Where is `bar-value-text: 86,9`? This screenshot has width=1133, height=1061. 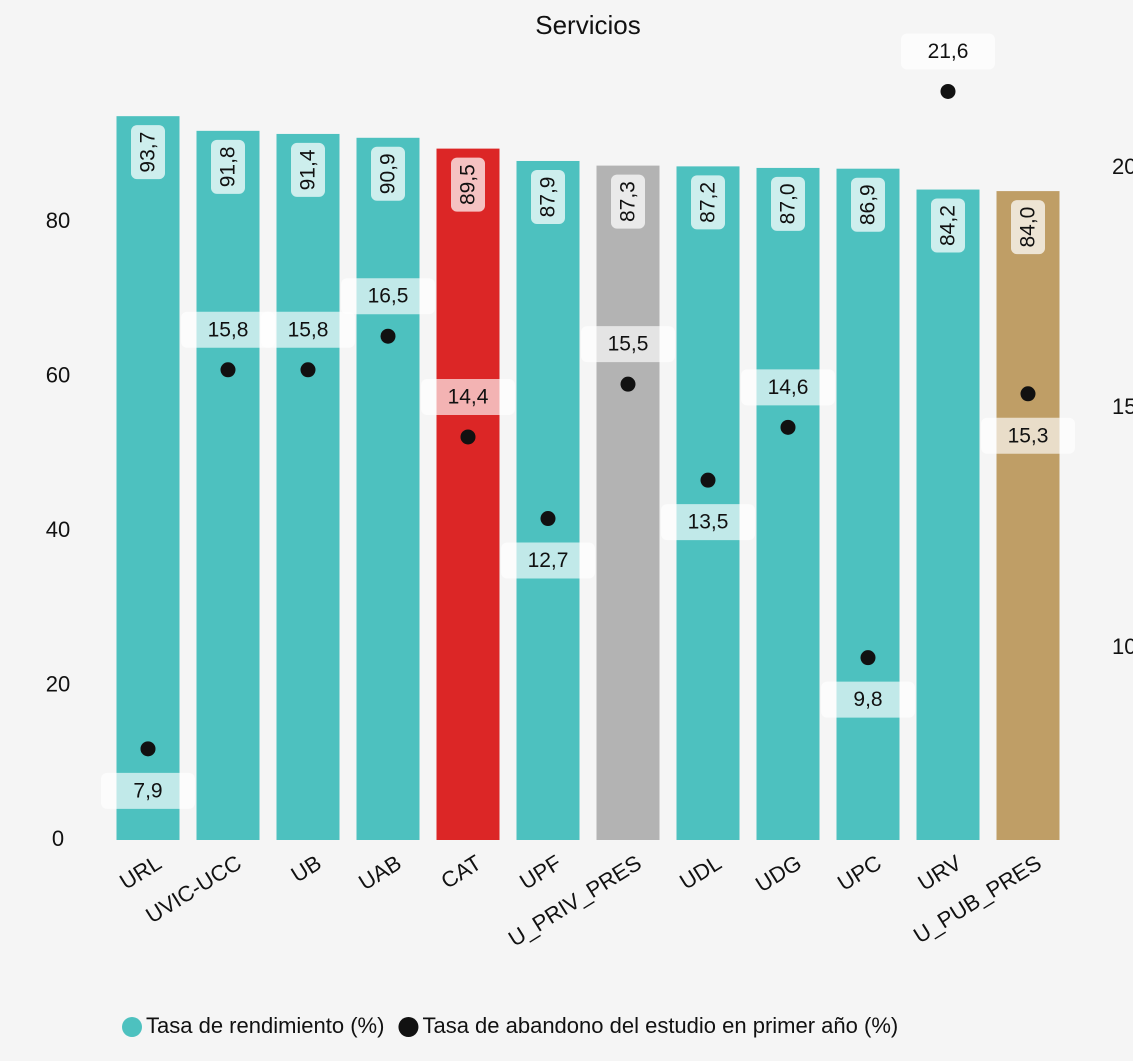 bar-value-text: 86,9 is located at coordinates (868, 204).